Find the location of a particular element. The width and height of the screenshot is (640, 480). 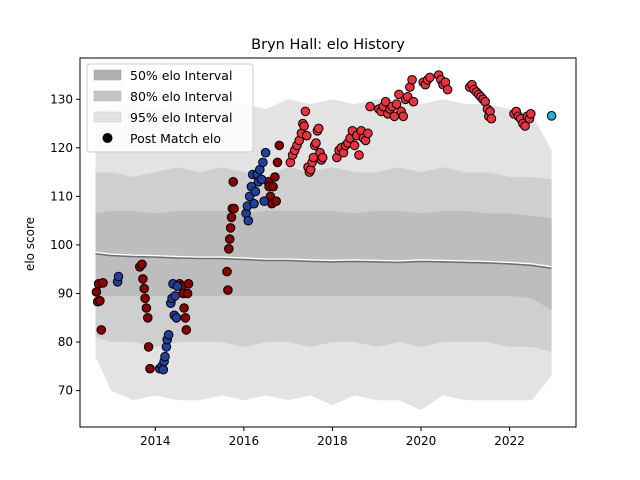

x-tick-label: 2016 is located at coordinates (244, 441).